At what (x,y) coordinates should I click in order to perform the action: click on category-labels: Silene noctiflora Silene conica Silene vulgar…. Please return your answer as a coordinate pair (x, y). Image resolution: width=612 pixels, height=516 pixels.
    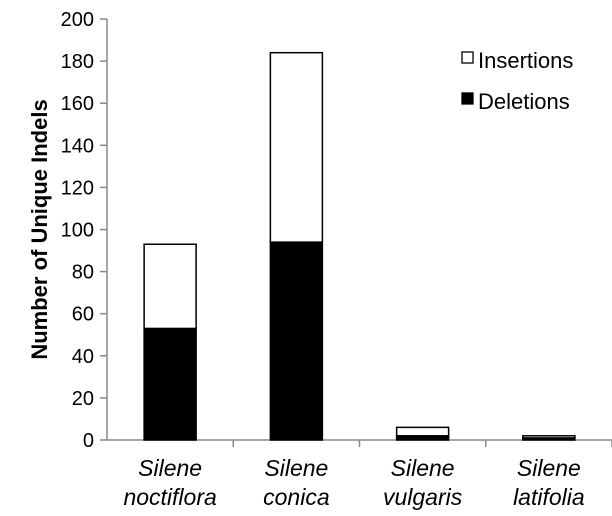
    Looking at the image, I should click on (367, 475).